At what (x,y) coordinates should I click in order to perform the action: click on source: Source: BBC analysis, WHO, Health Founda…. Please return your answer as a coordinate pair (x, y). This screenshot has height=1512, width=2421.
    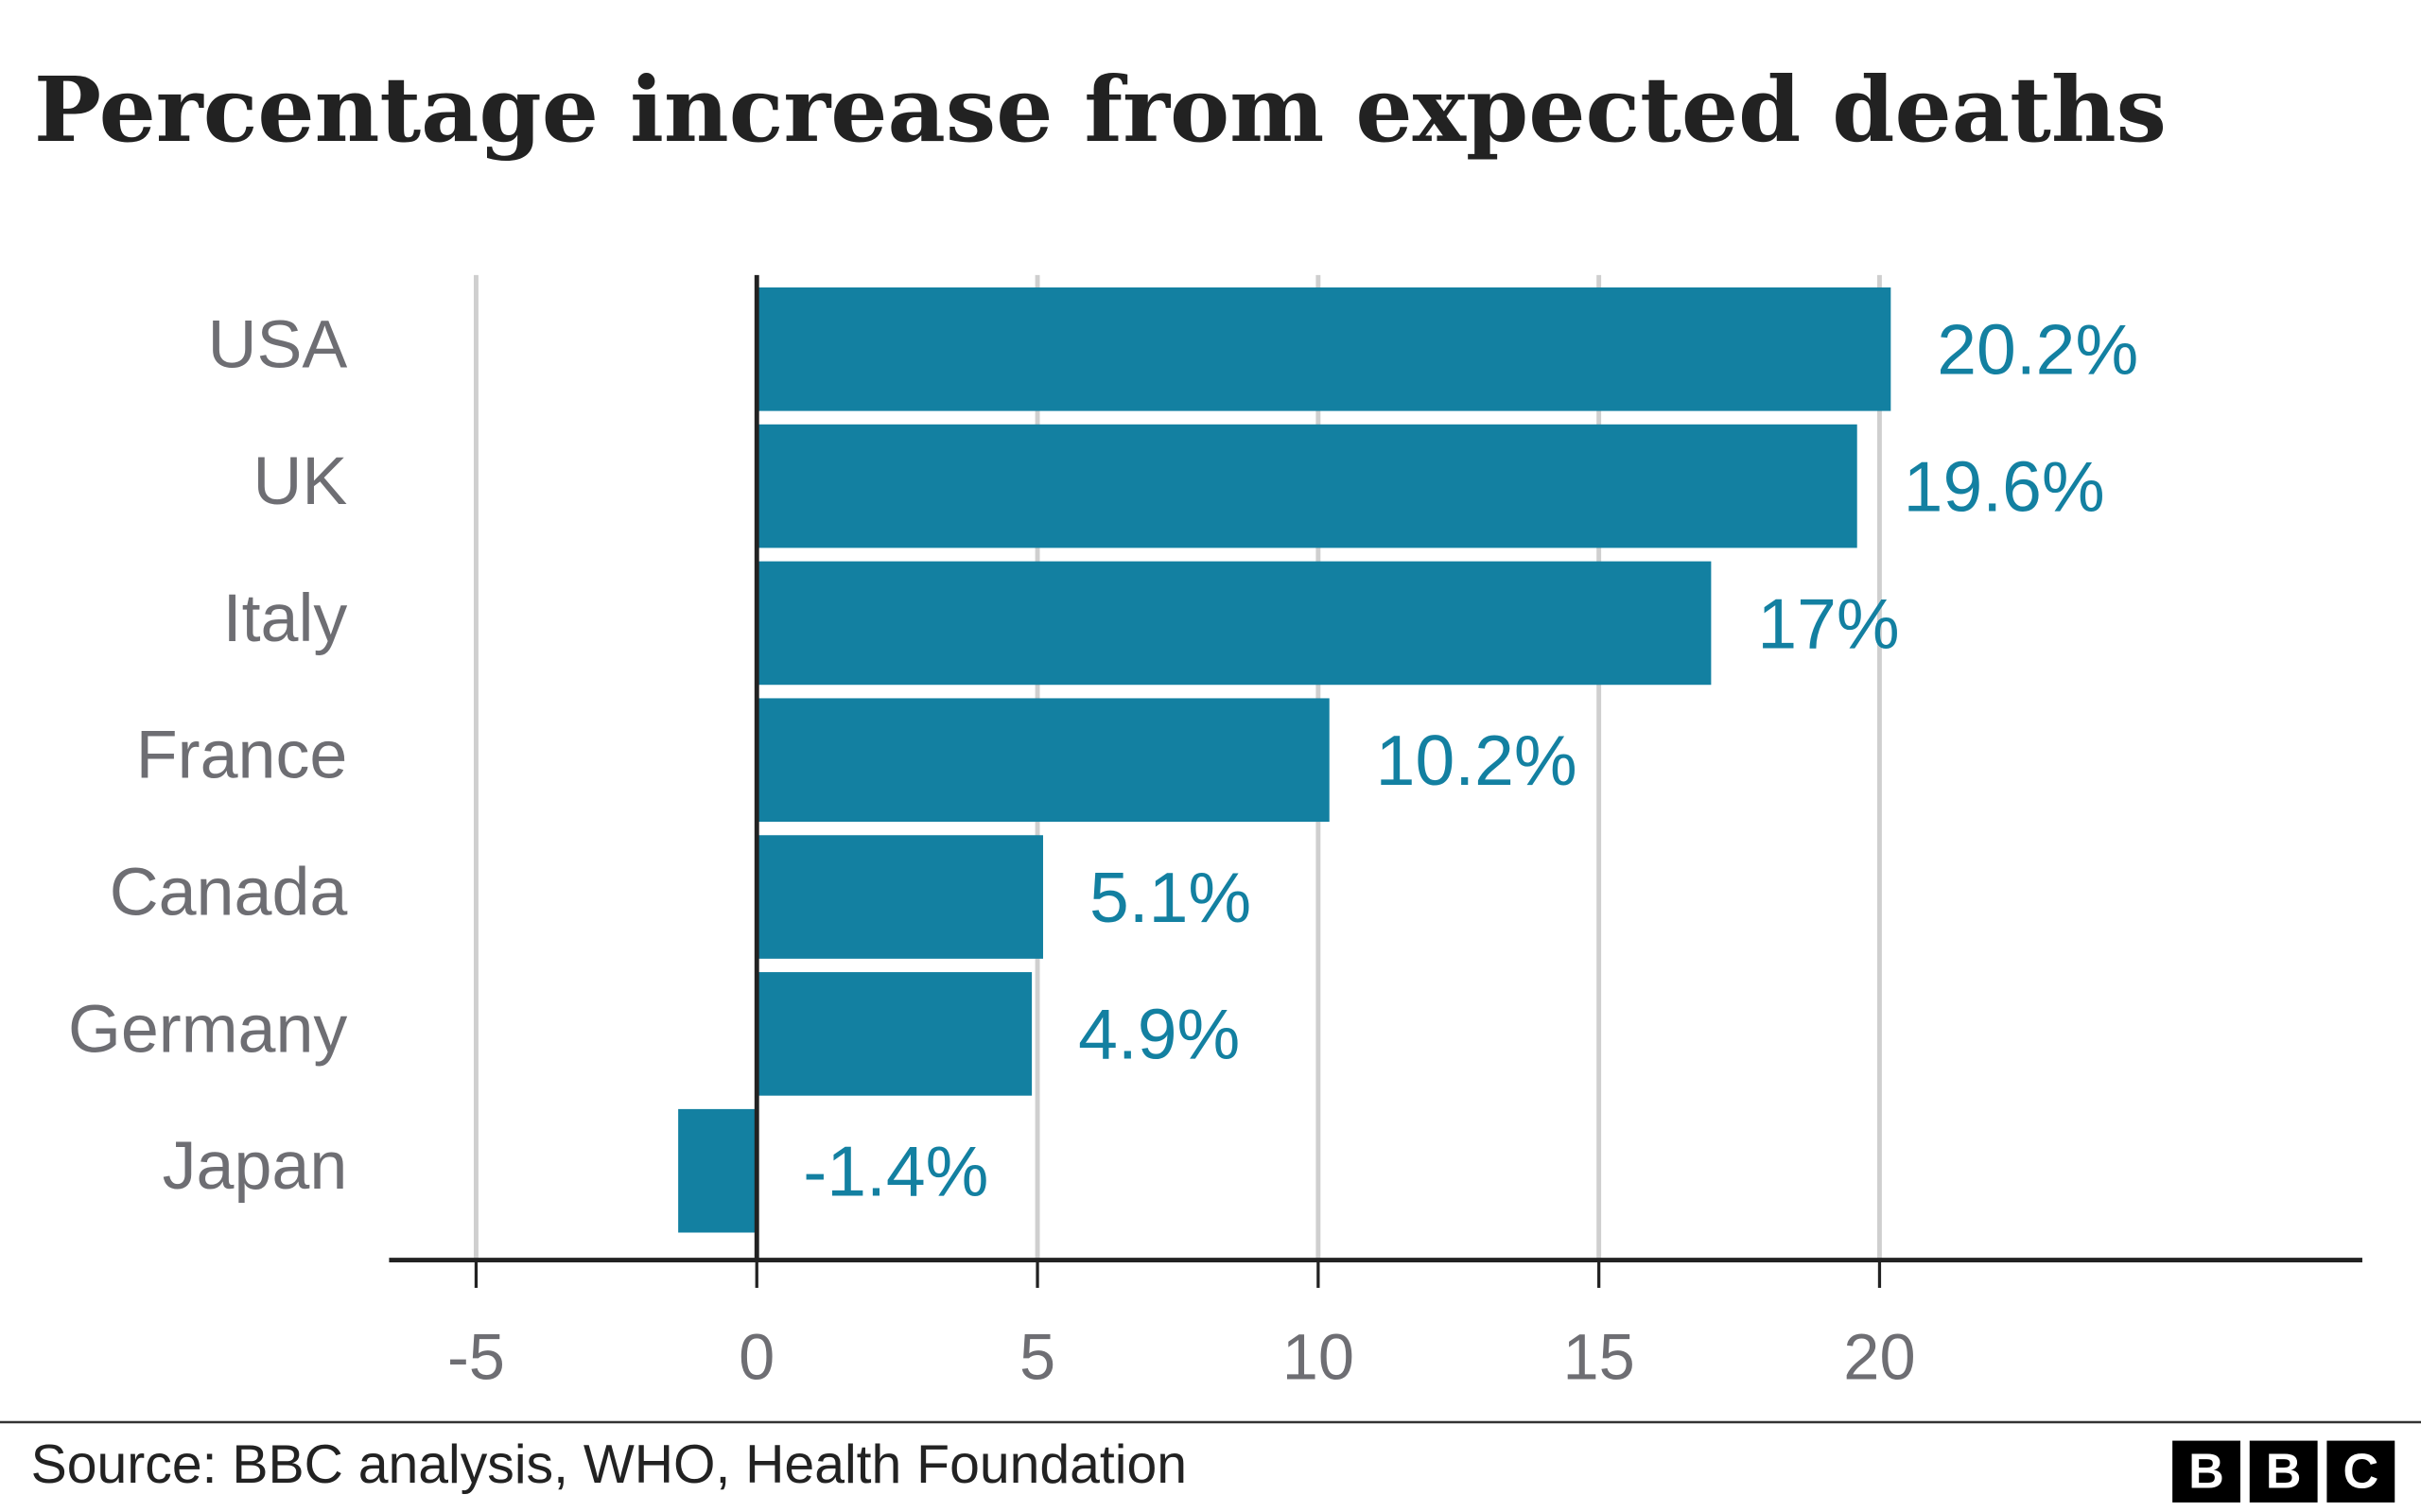
    Looking at the image, I should click on (609, 1464).